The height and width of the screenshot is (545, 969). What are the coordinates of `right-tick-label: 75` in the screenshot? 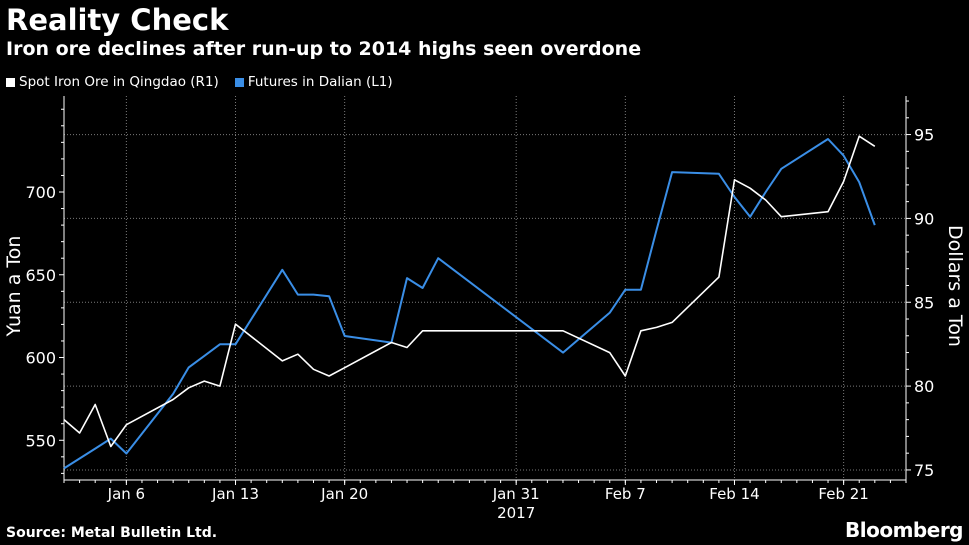 It's located at (924, 470).